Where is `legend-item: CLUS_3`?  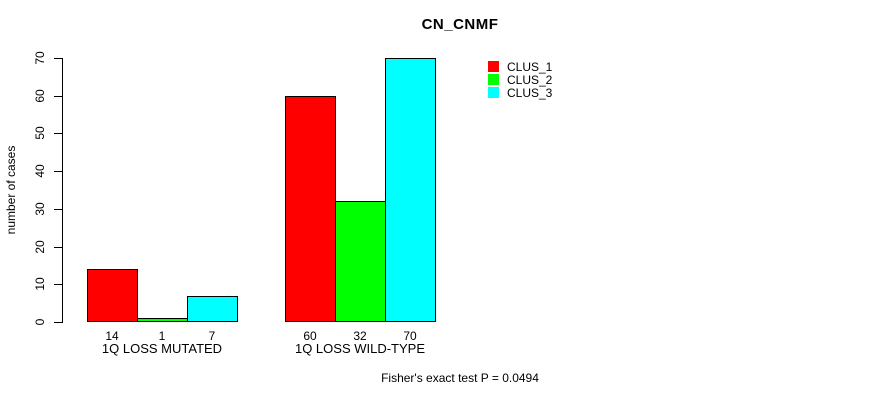
legend-item: CLUS_3 is located at coordinates (520, 92).